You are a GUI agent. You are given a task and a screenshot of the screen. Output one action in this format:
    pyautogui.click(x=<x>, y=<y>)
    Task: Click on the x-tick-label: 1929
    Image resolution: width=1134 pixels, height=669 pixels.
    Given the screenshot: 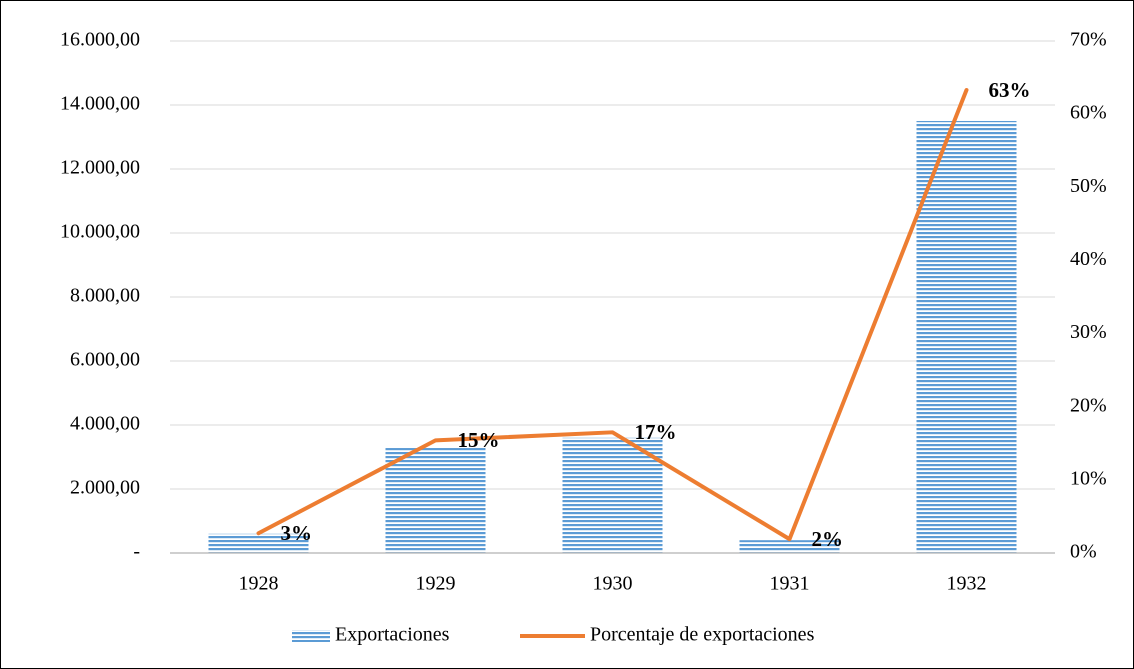 What is the action you would take?
    pyautogui.click(x=436, y=584)
    